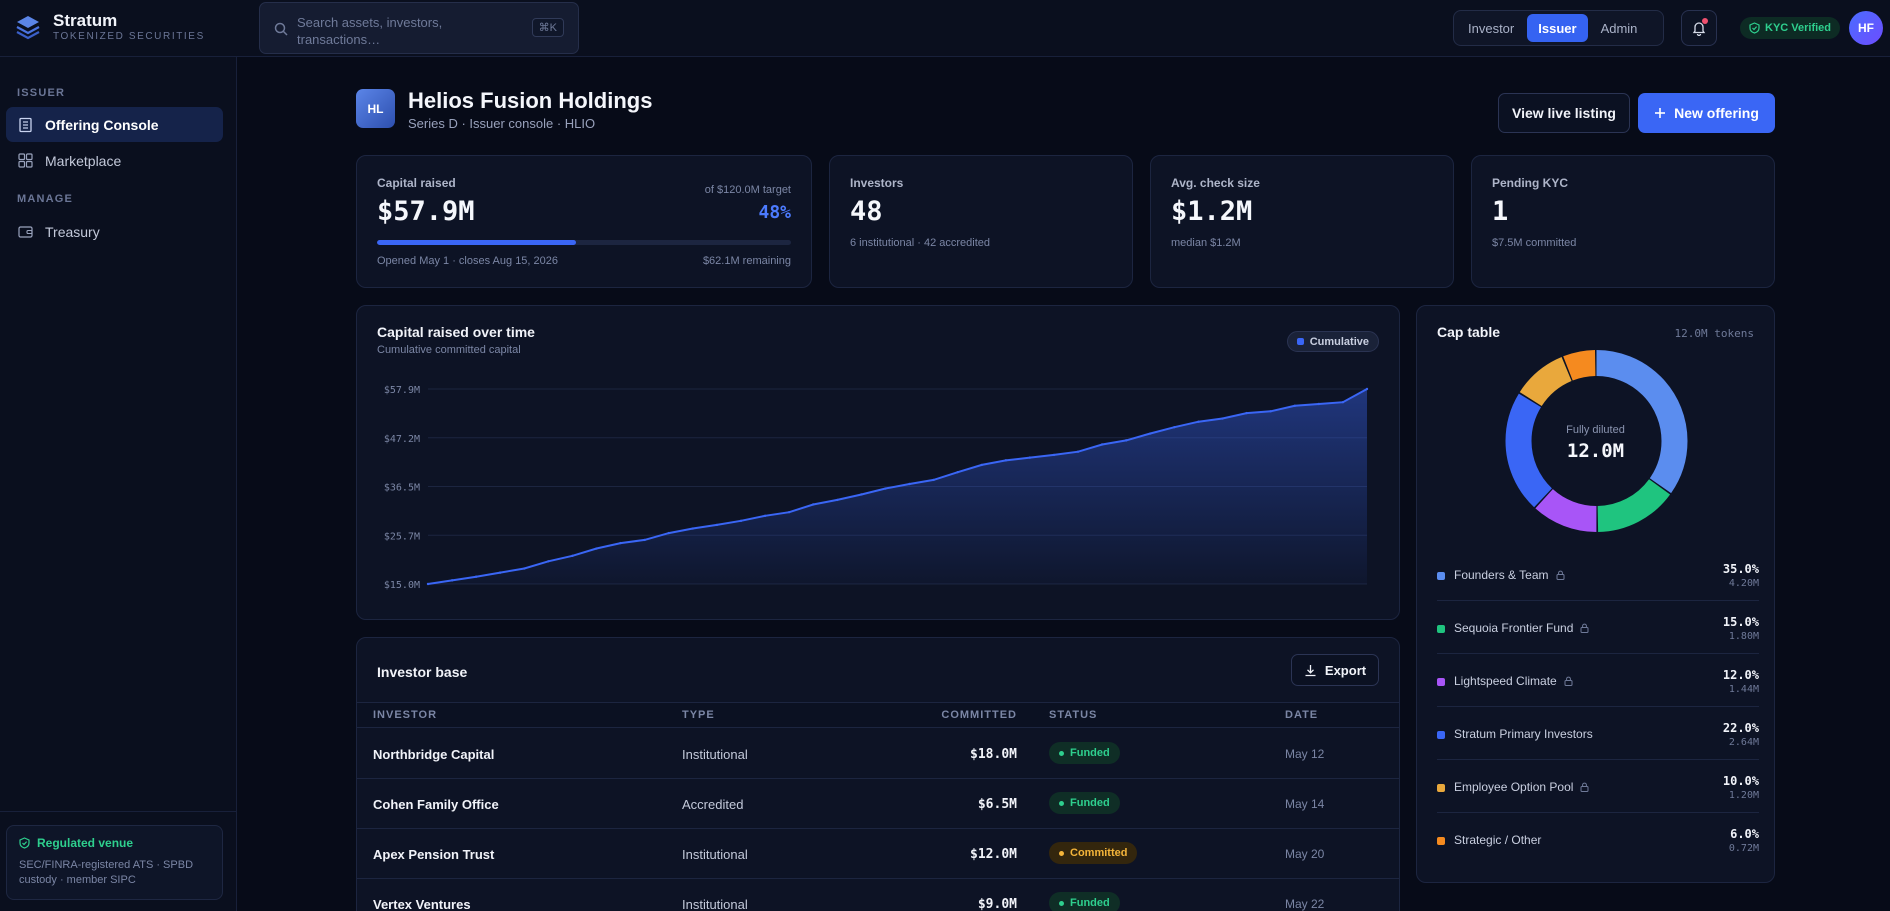  I want to click on holder-name-wrap: Strategic / Other, so click(1497, 840).